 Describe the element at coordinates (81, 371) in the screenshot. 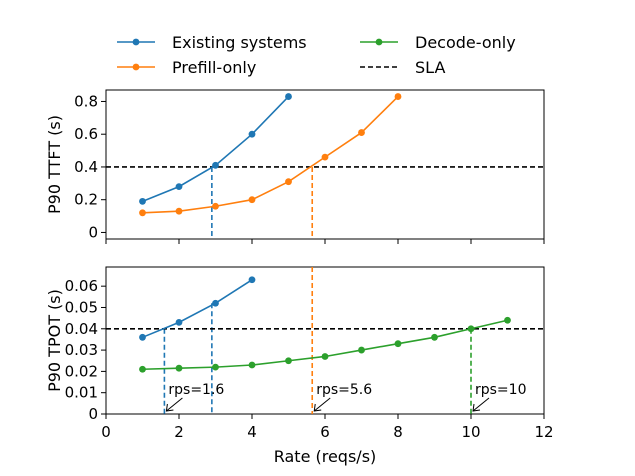

I see `y-tick-label: 0.02` at that location.